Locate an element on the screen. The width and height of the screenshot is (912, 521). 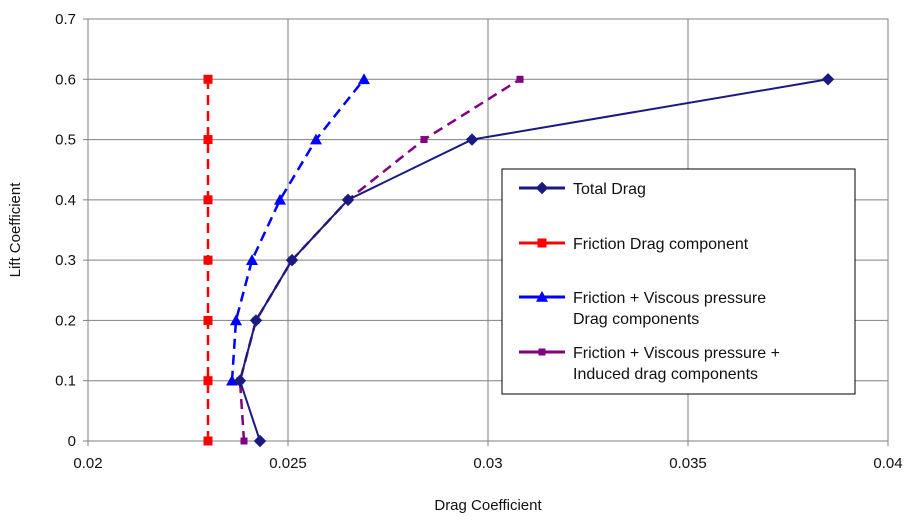
legend-item: Friction Drag component is located at coordinates (634, 244).